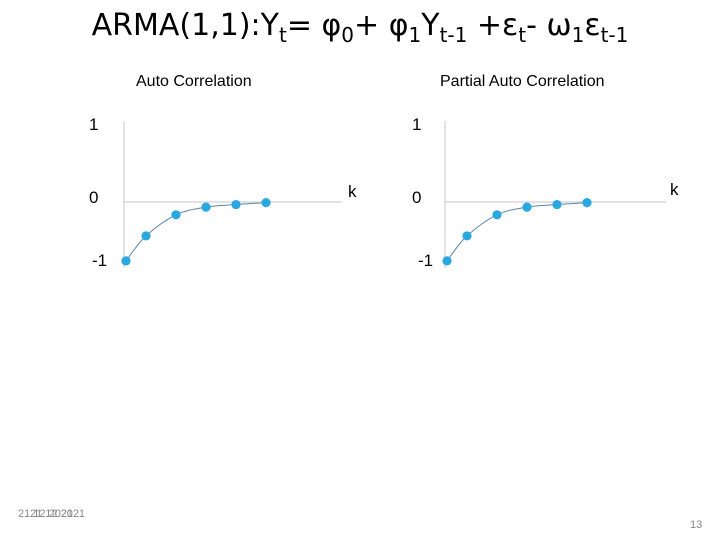 The height and width of the screenshot is (540, 720). What do you see at coordinates (185, 25) in the screenshot?
I see `title-part: ARMA(1,1):Y` at bounding box center [185, 25].